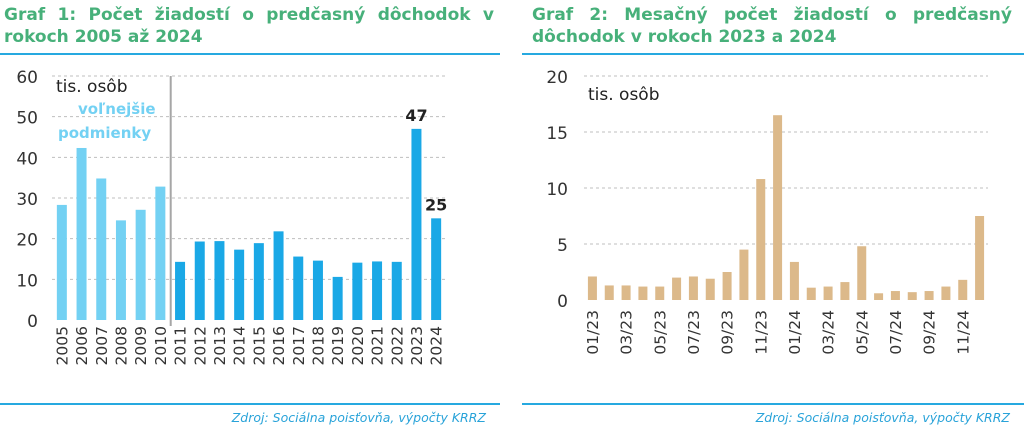  I want to click on x-tick-label: 2009, so click(141, 345).